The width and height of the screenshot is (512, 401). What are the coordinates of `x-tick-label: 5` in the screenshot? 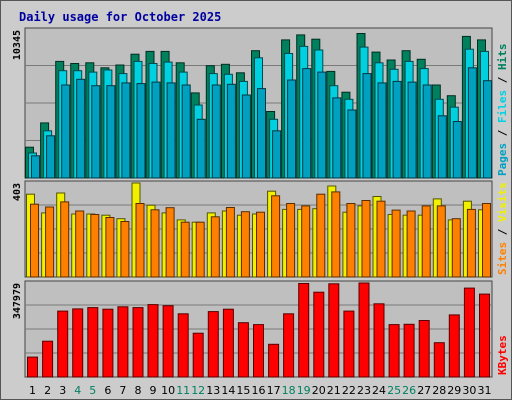 It's located at (92, 390).